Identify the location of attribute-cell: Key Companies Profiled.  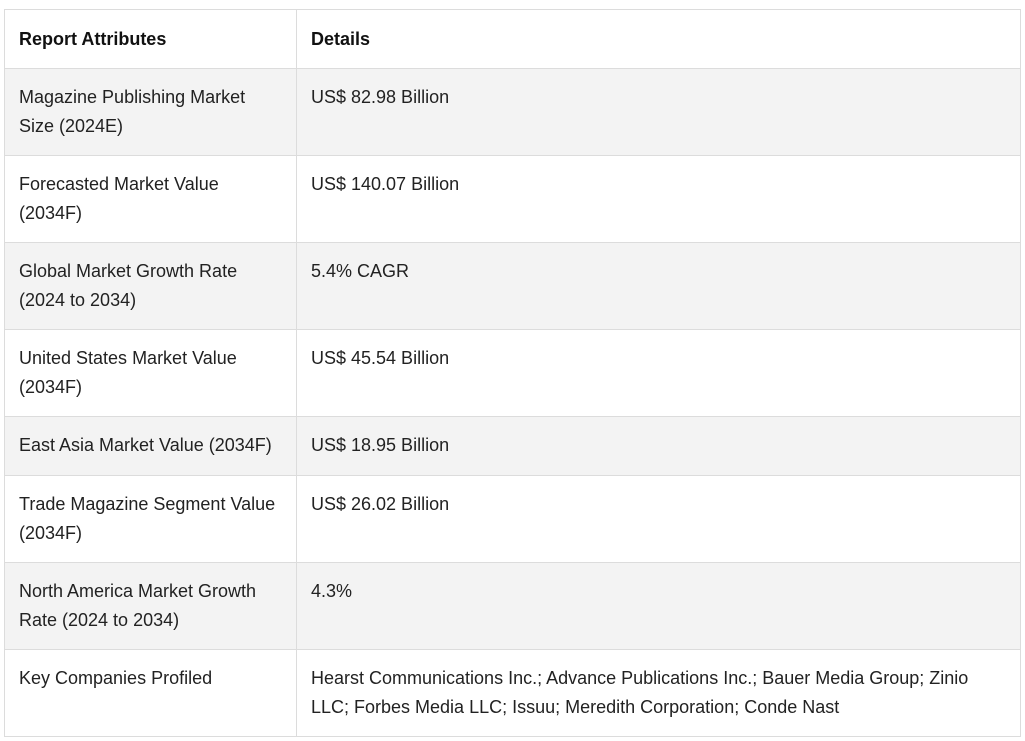
(150, 693).